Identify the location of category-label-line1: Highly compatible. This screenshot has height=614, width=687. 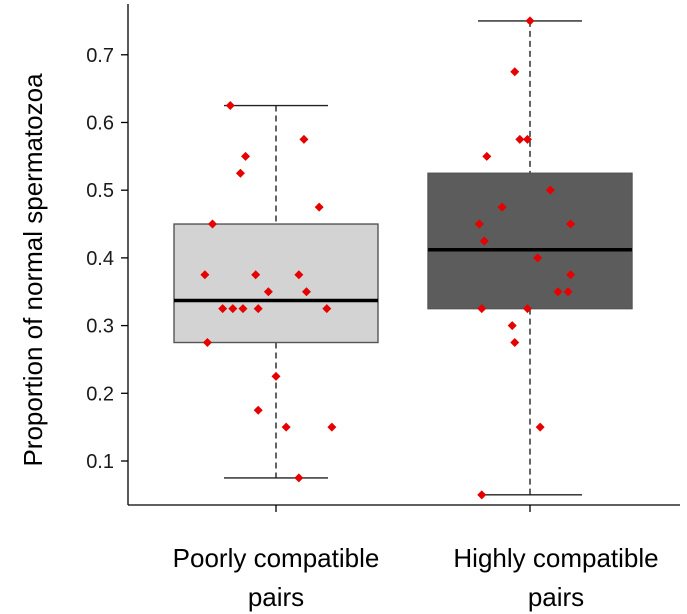
(555, 558).